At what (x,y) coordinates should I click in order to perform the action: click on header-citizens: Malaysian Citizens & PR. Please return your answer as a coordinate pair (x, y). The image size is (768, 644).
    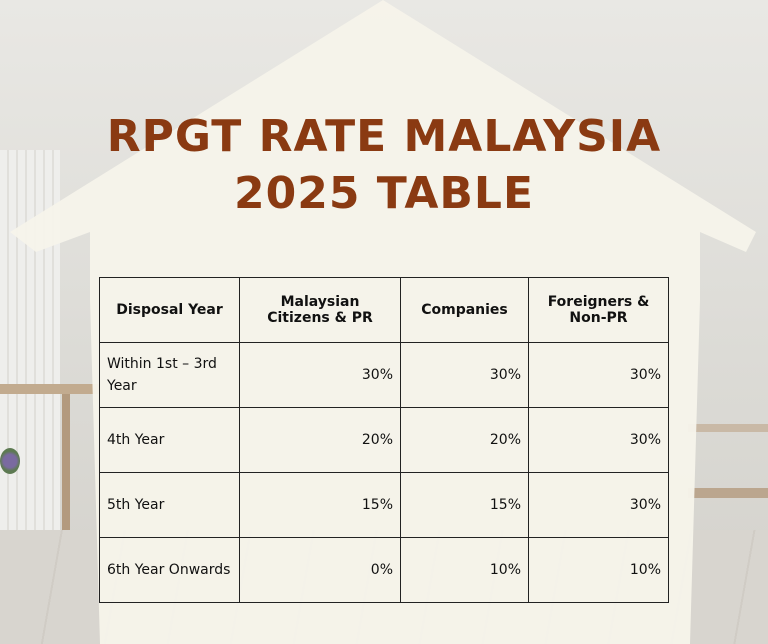
    Looking at the image, I should click on (320, 310).